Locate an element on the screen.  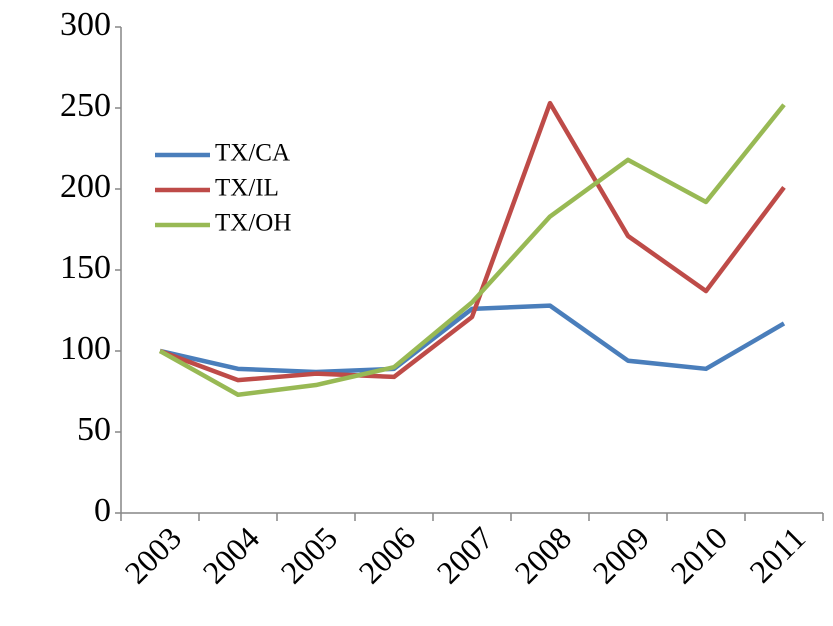
x-tick-label: 2005 is located at coordinates (308, 555).